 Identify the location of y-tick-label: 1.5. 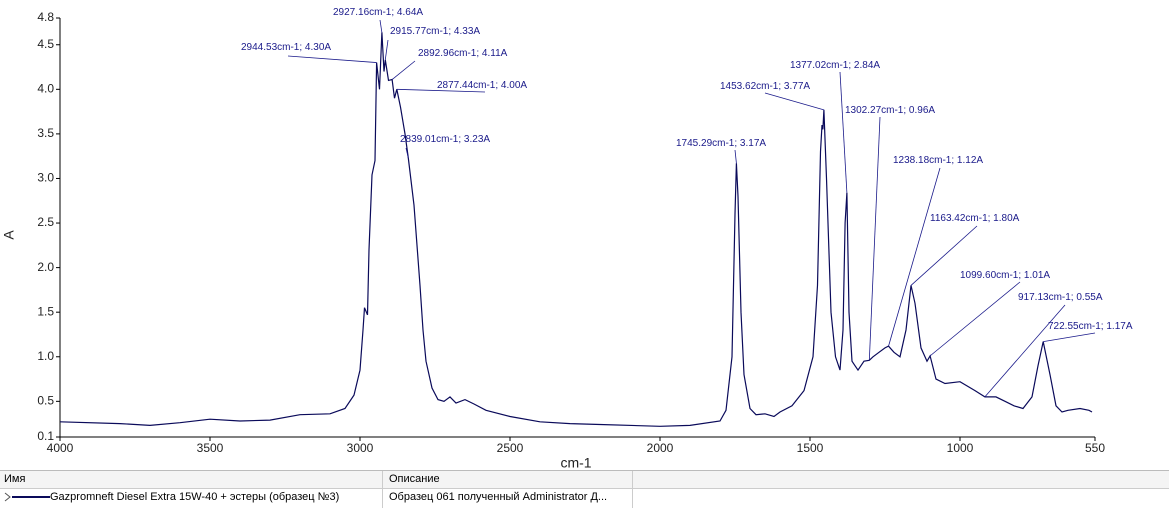
(45, 311).